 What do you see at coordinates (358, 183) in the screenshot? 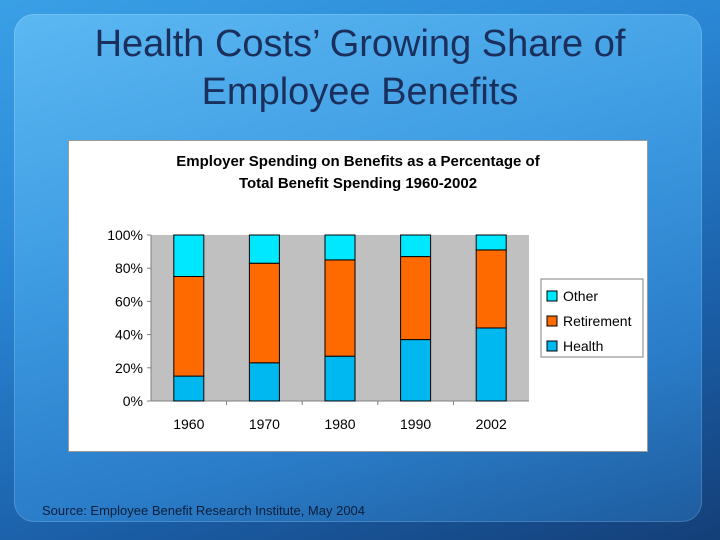
I see `chart-title-line-2: Total Benefit Spending 1960-2002` at bounding box center [358, 183].